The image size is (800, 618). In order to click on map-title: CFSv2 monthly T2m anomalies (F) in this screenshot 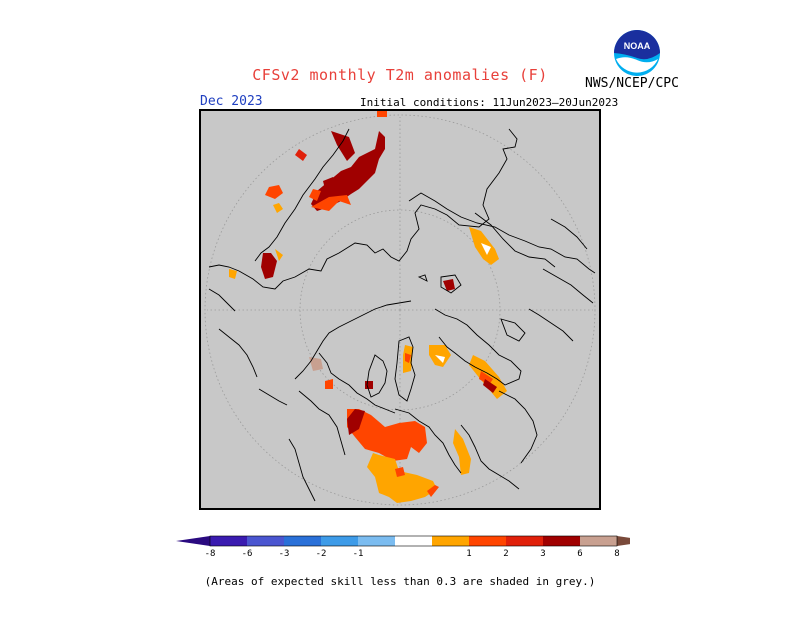, I will do `click(400, 75)`.